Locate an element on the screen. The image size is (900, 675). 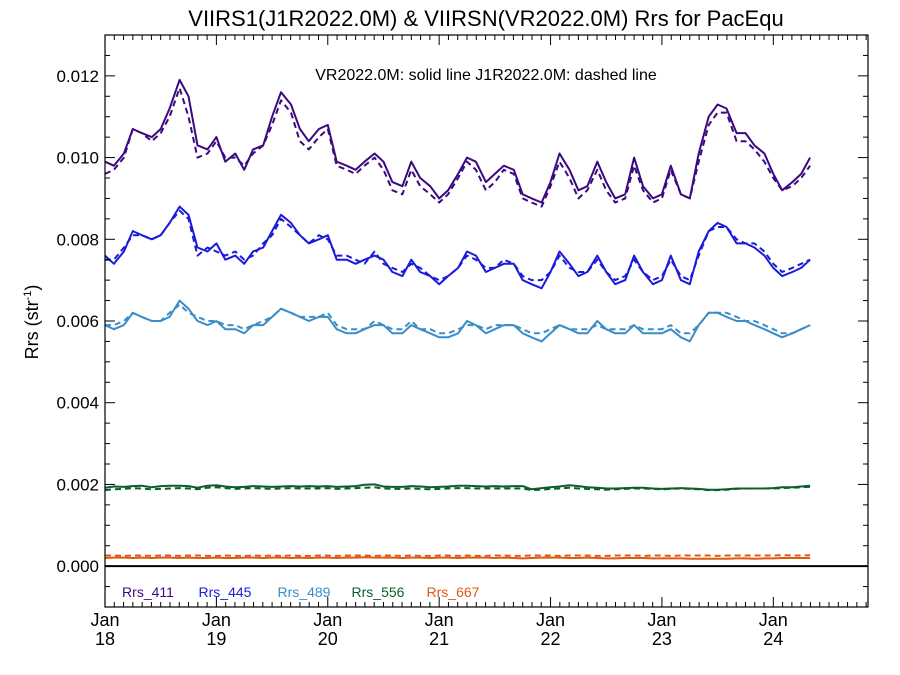
y-tick-label: 0.002 is located at coordinates (77, 484).